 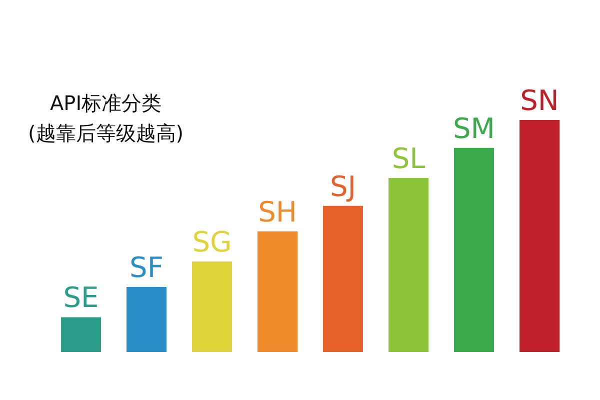 I want to click on x-tick-label: SF, so click(x=147, y=267).